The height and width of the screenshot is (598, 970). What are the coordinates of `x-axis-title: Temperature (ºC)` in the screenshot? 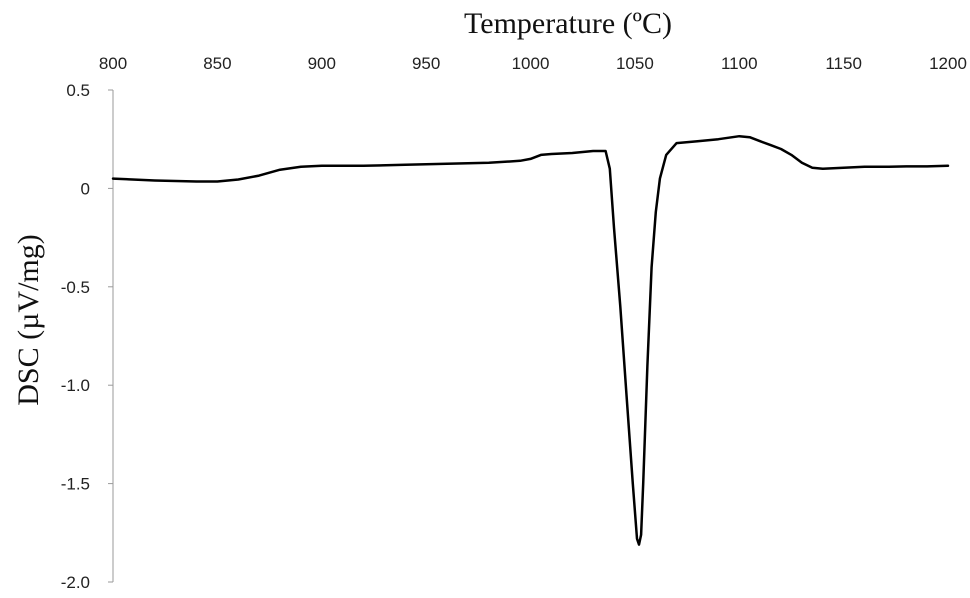 It's located at (568, 23).